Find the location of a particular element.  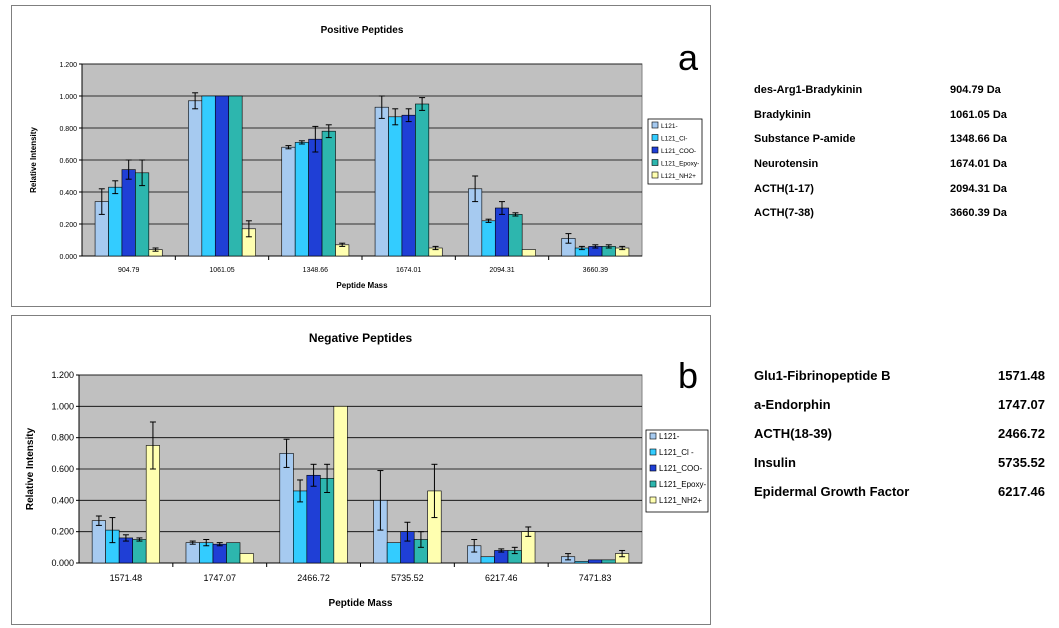

legend-label: L121_Epoxy- is located at coordinates (680, 164).